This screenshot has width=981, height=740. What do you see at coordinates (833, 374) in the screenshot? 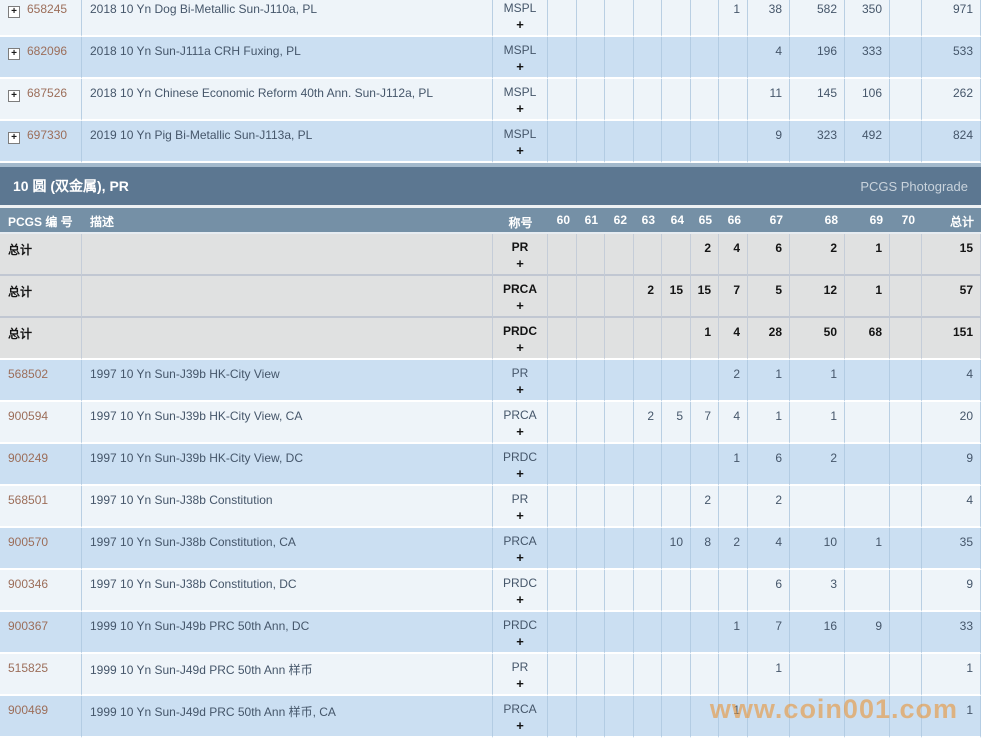
I see `grade-value-68: 1` at bounding box center [833, 374].